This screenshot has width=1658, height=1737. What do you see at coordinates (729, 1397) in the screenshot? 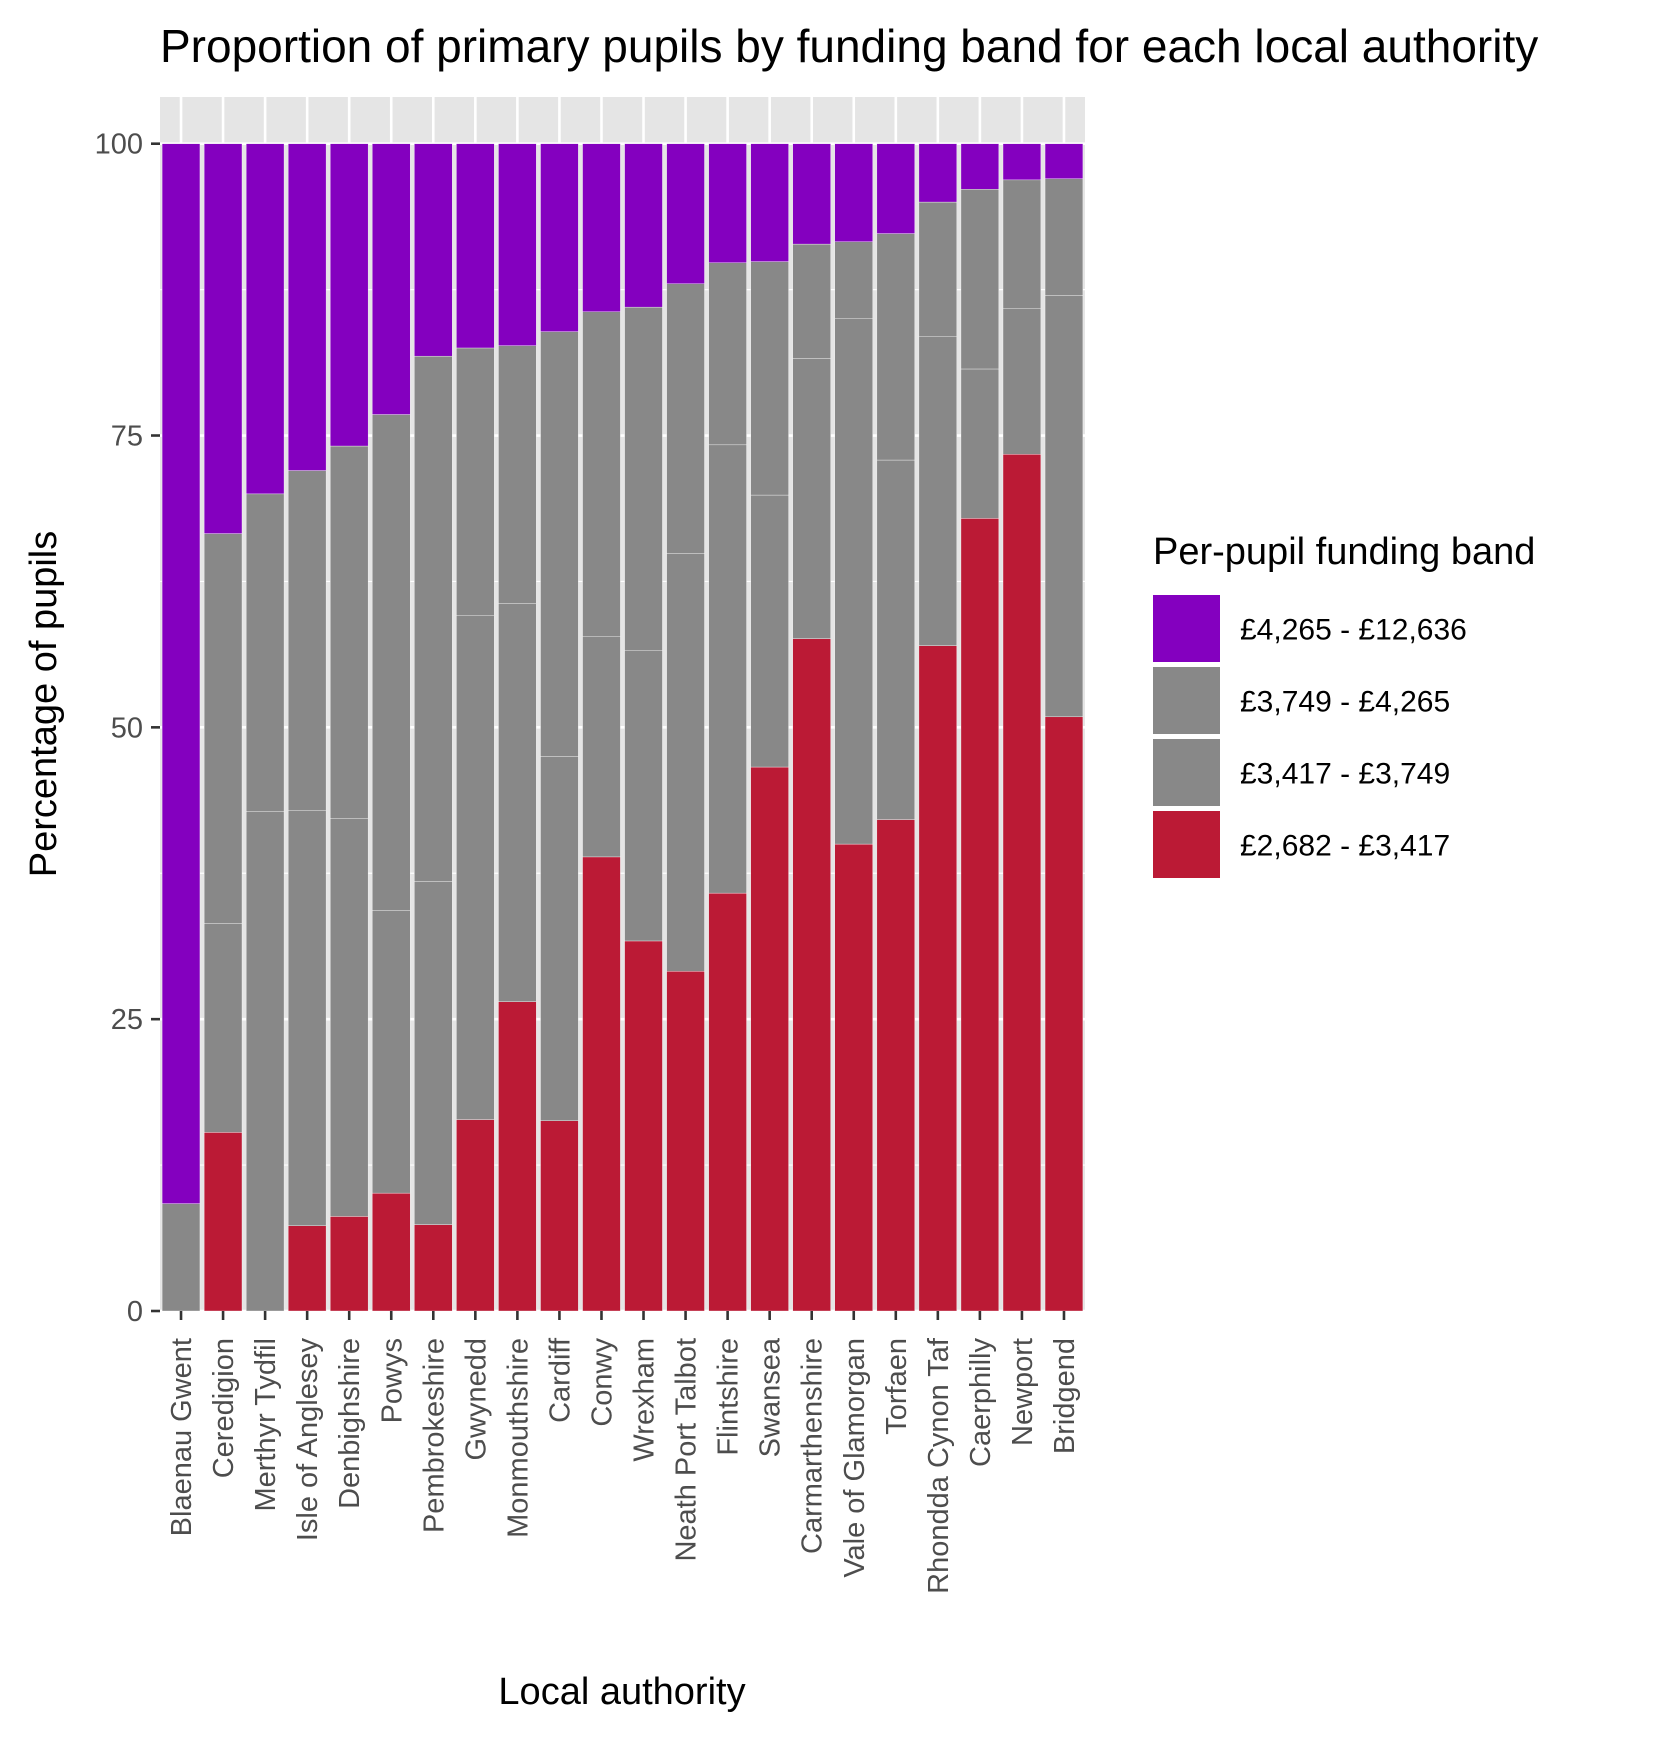
I see `x-tick-label: Flintshire` at bounding box center [729, 1397].